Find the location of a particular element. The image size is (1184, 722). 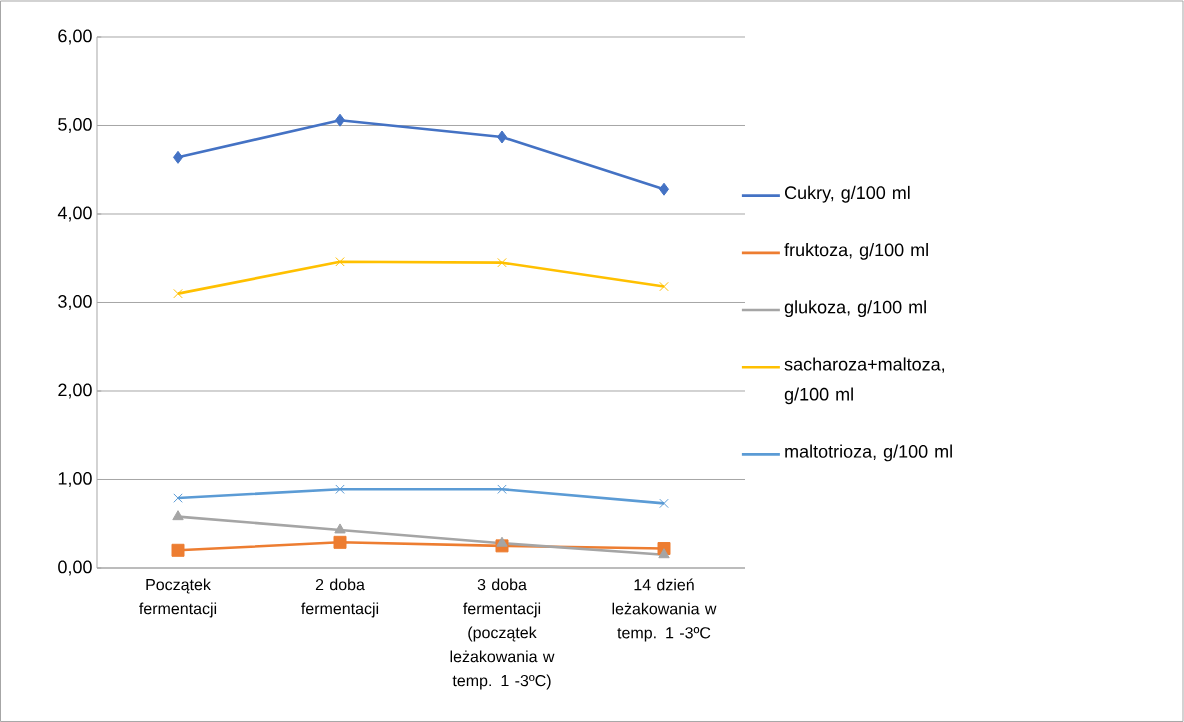

legend-label: fruktoza, g/100 ml is located at coordinates (856, 251).